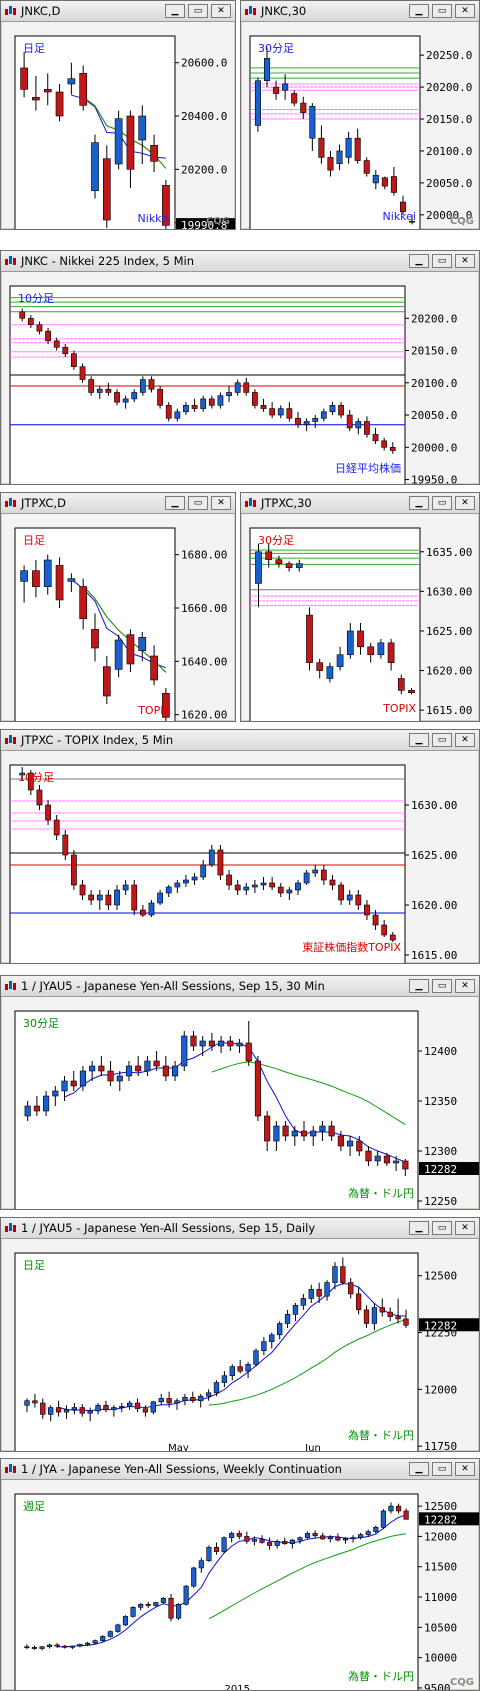  Describe the element at coordinates (419, 261) in the screenshot. I see `minimize-button: ▁` at that location.